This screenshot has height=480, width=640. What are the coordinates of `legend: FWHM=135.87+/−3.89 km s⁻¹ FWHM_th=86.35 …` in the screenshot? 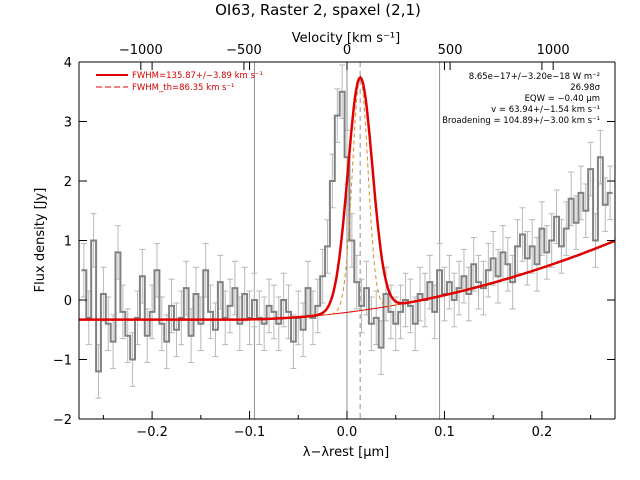 It's located at (179, 82).